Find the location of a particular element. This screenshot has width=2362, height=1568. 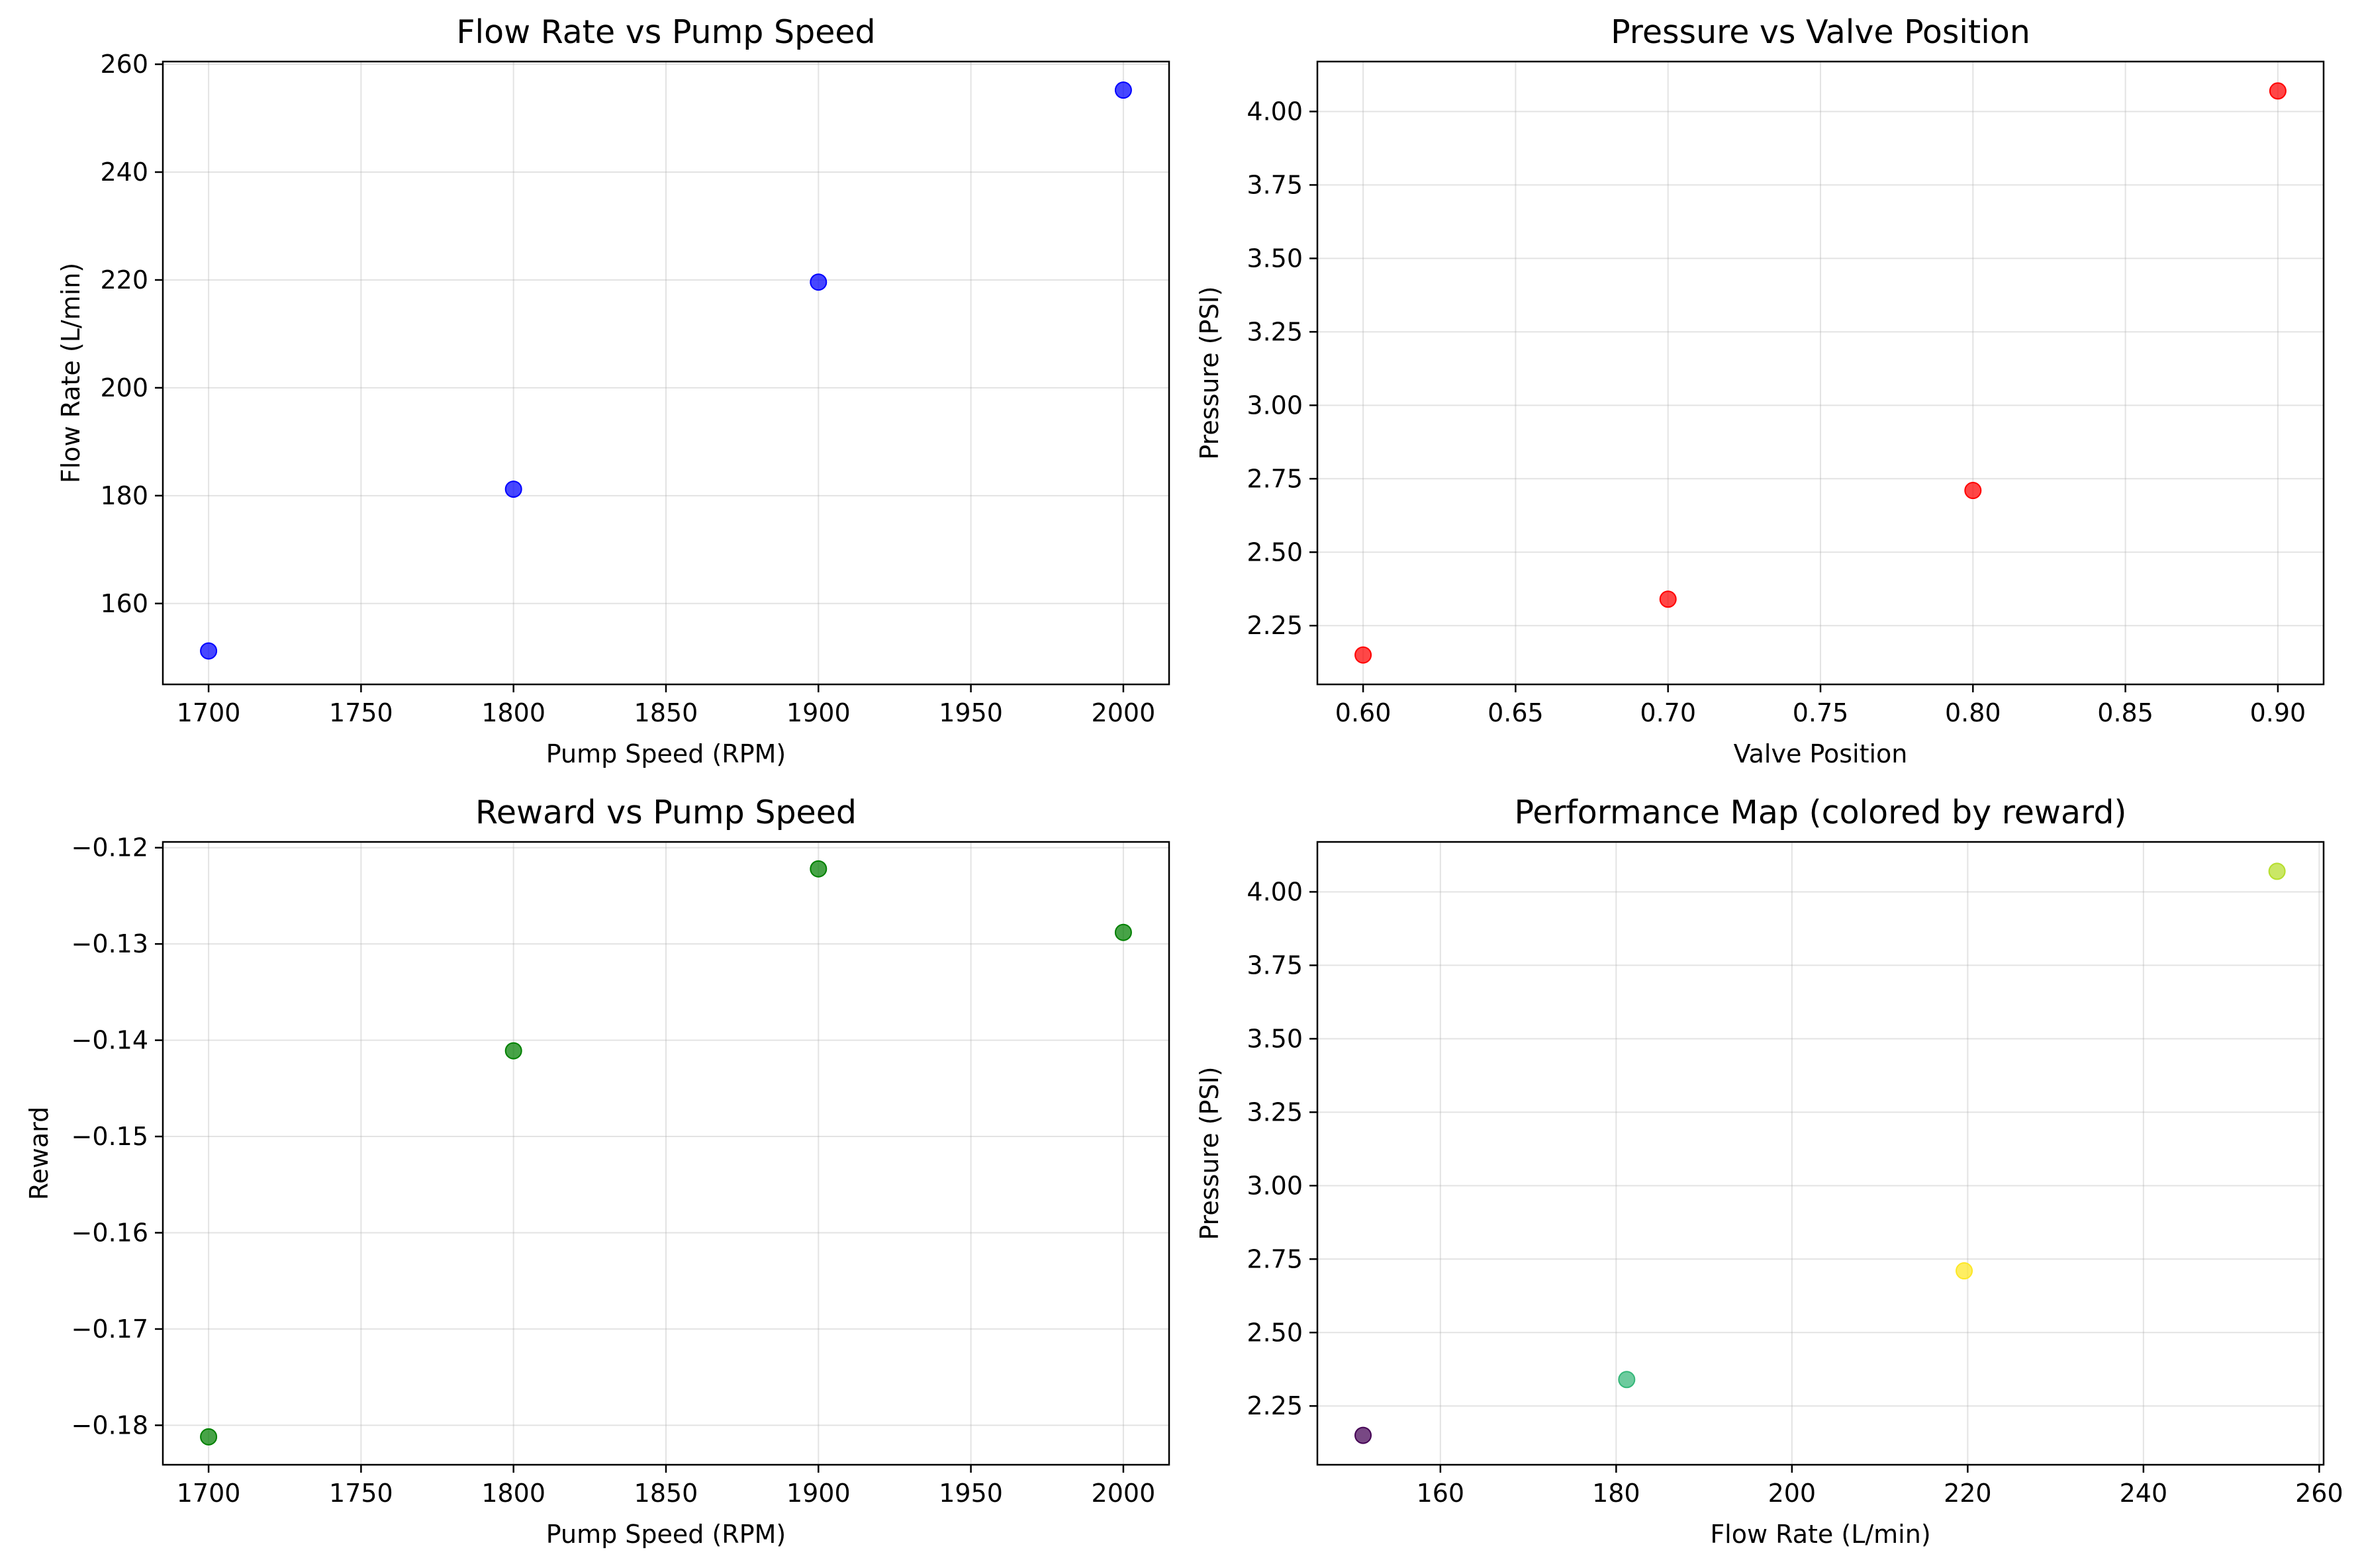

x-tick-label: 0.70 is located at coordinates (1668, 712).